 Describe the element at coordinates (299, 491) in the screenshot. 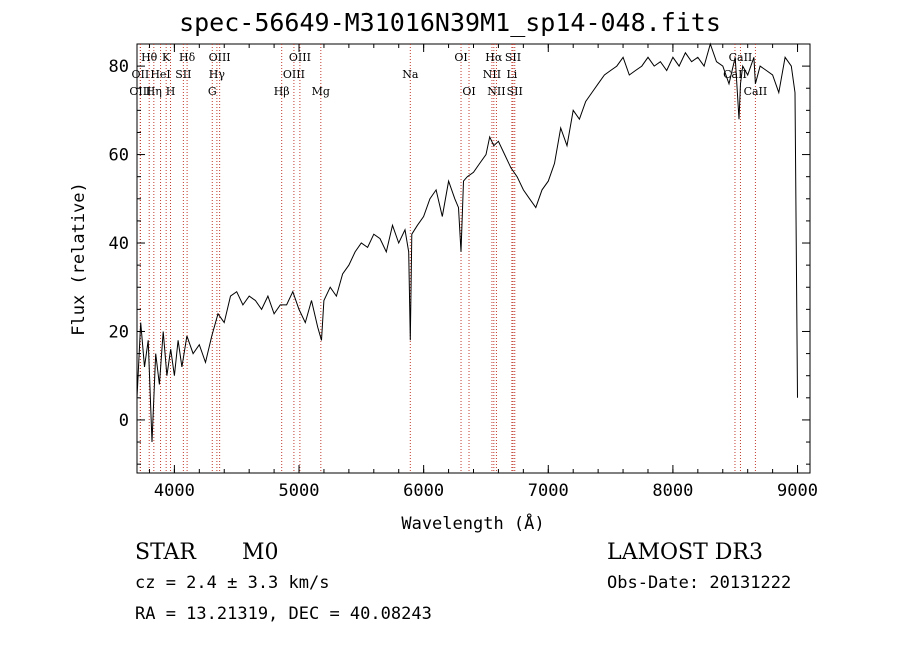

I see `x-tick-label: 5000` at that location.